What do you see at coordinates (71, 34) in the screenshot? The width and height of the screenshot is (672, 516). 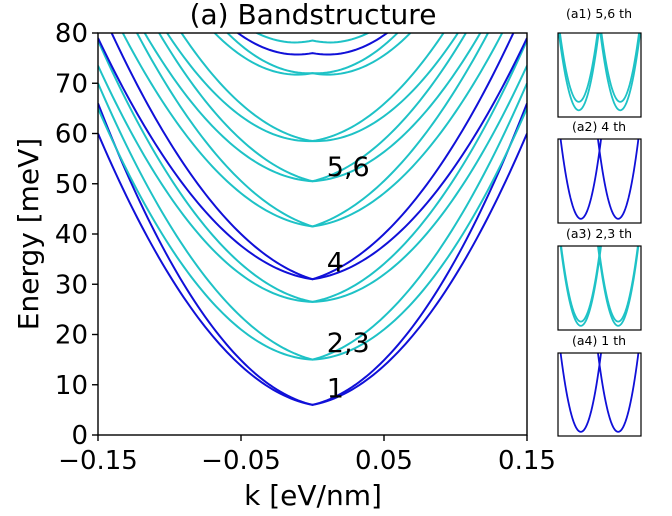 I see `y-tick-label: 80` at bounding box center [71, 34].